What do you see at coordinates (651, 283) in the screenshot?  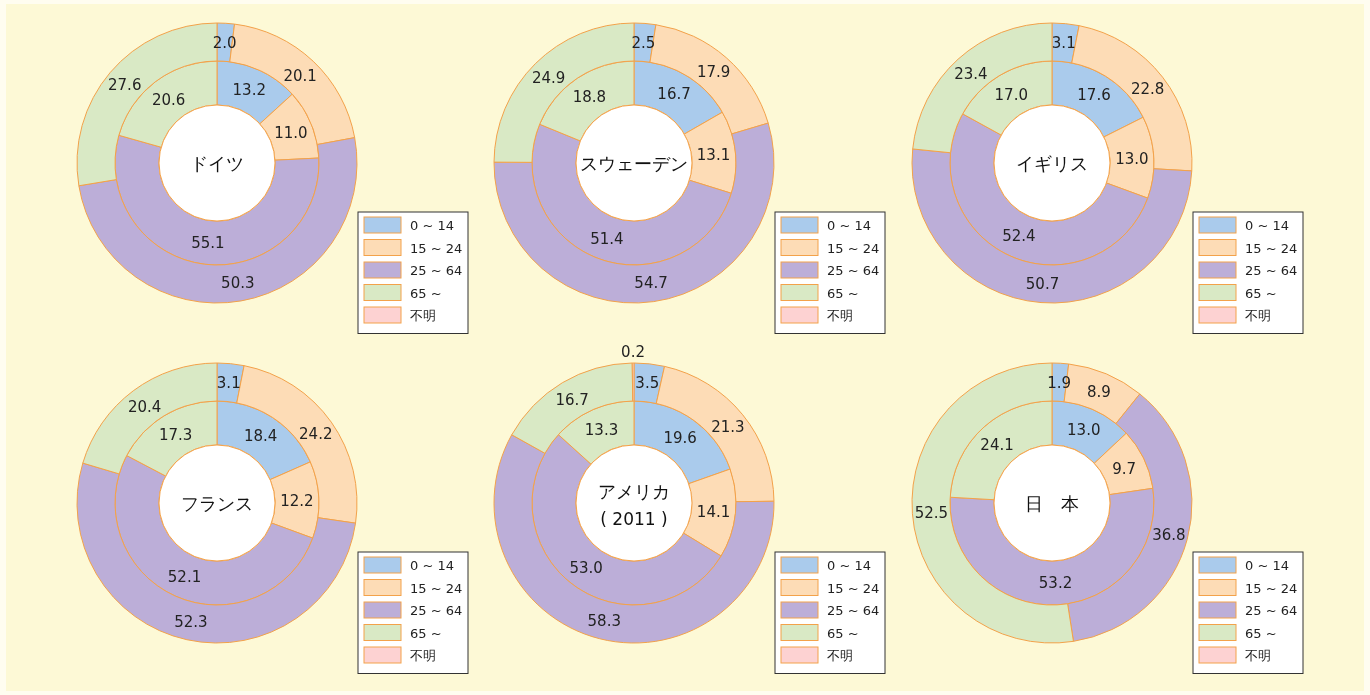 I see `data-label: 54.7` at bounding box center [651, 283].